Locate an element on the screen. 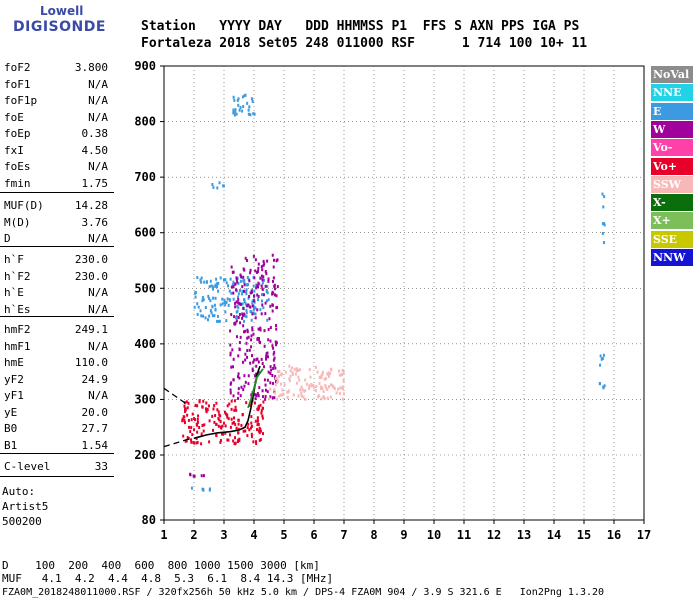 The width and height of the screenshot is (700, 600). y-tick-label: 600 is located at coordinates (145, 233).